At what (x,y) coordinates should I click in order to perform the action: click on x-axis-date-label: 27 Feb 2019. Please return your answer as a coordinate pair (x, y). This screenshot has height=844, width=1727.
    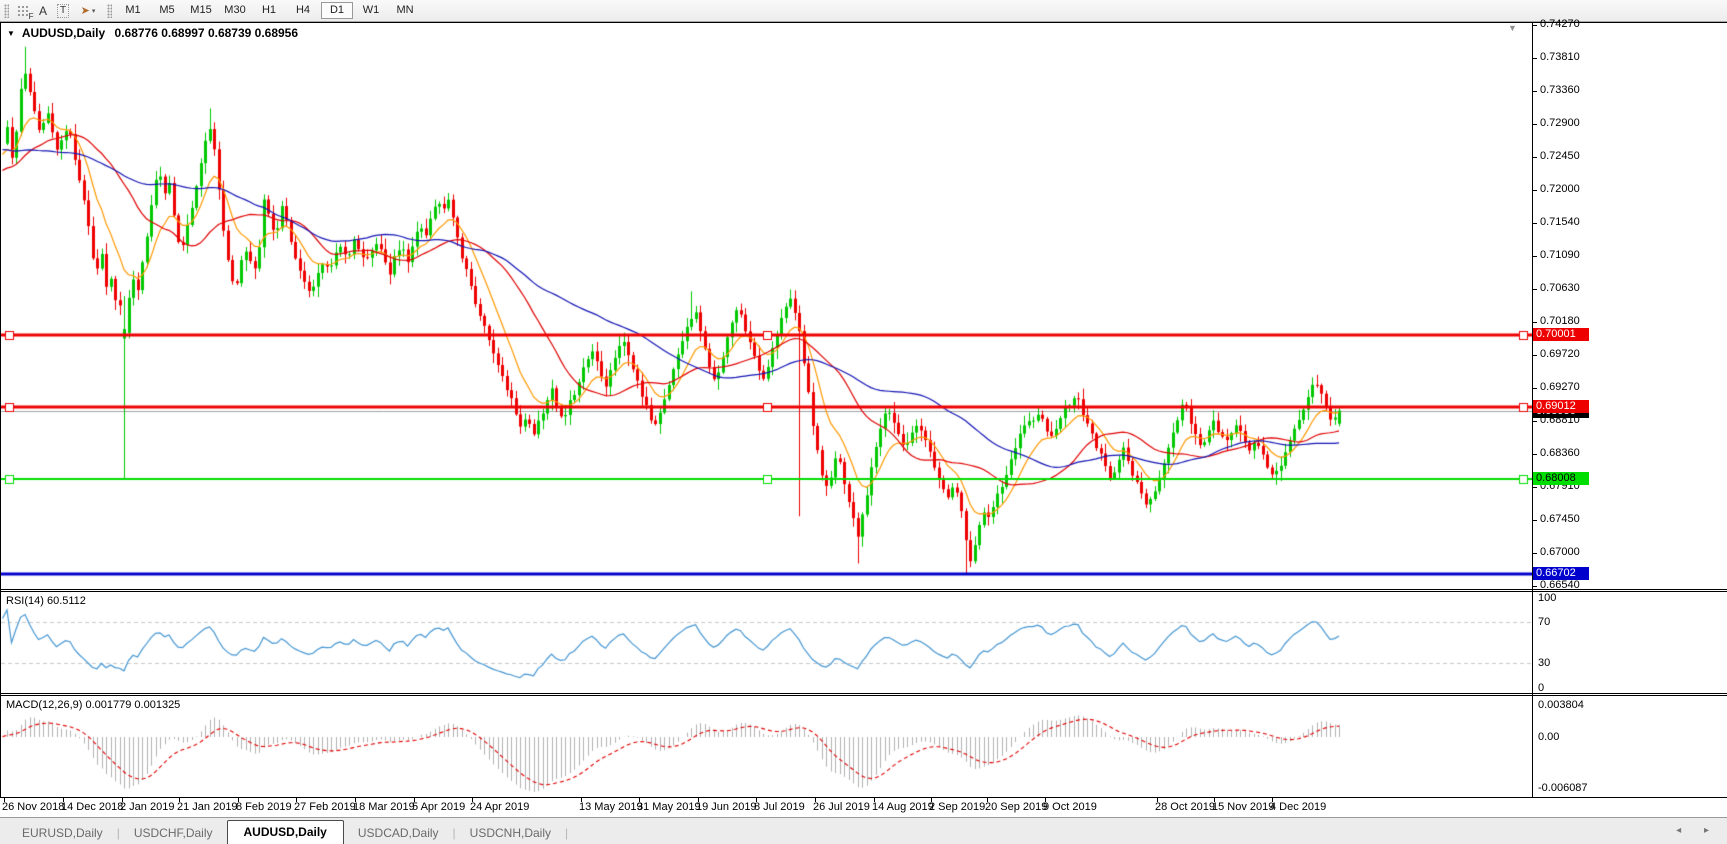
    Looking at the image, I should click on (325, 807).